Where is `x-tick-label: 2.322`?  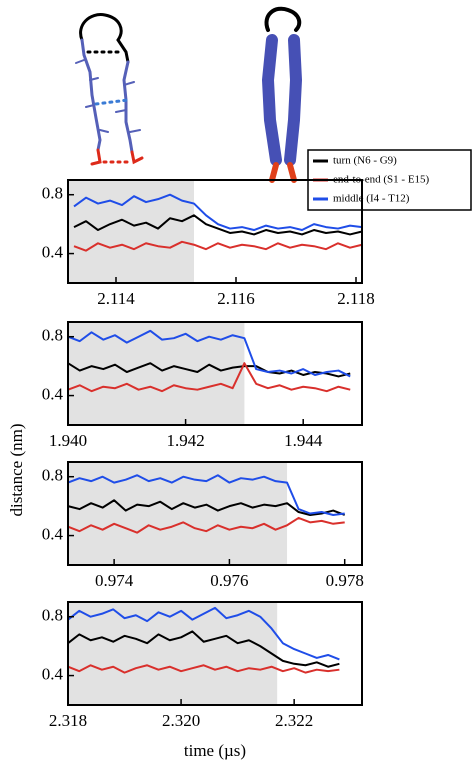
x-tick-label: 2.322 is located at coordinates (294, 720).